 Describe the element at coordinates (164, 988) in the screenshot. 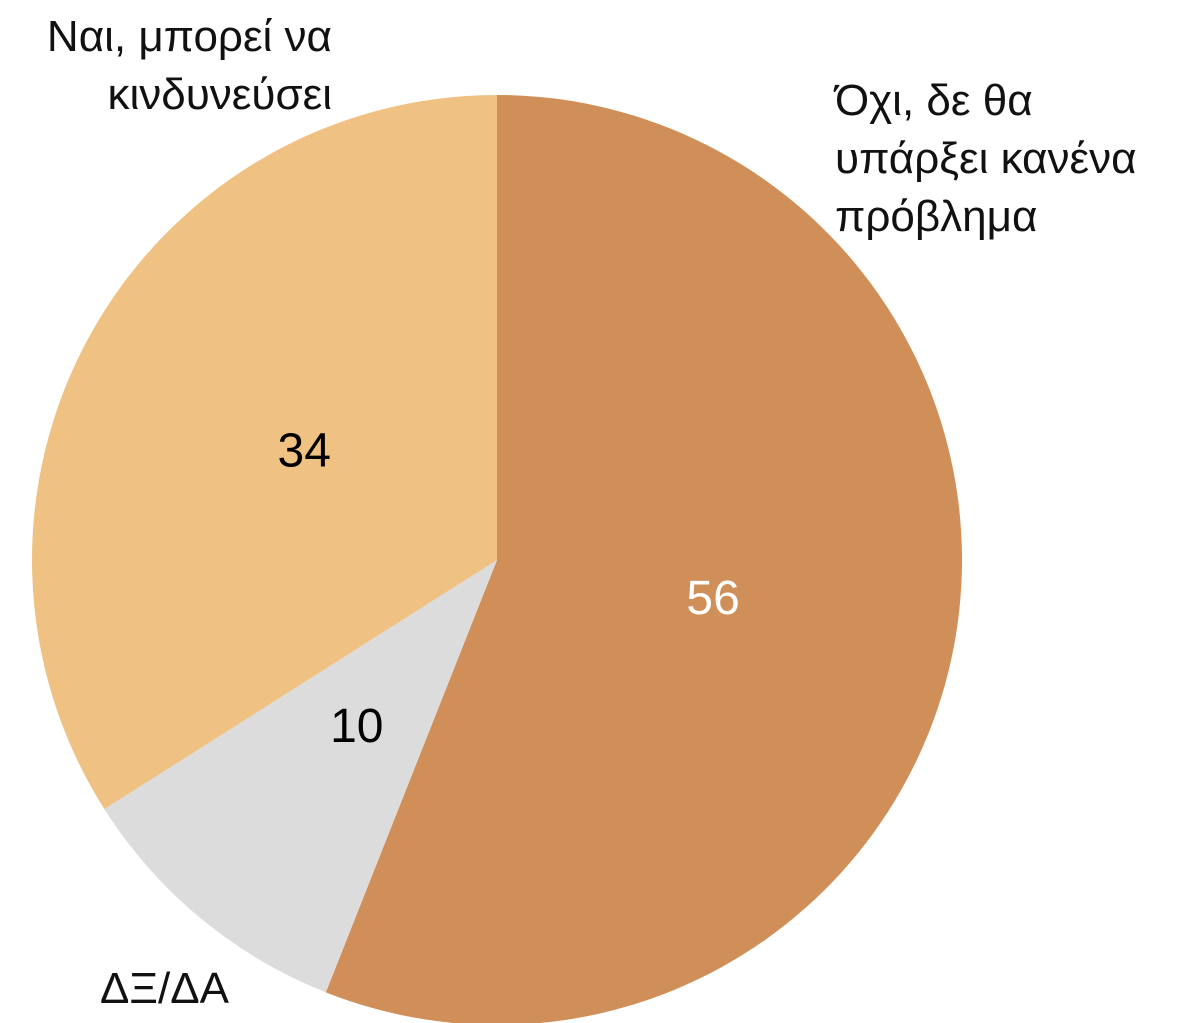

I see `category-label: ΔΞ/ΔΑ` at that location.